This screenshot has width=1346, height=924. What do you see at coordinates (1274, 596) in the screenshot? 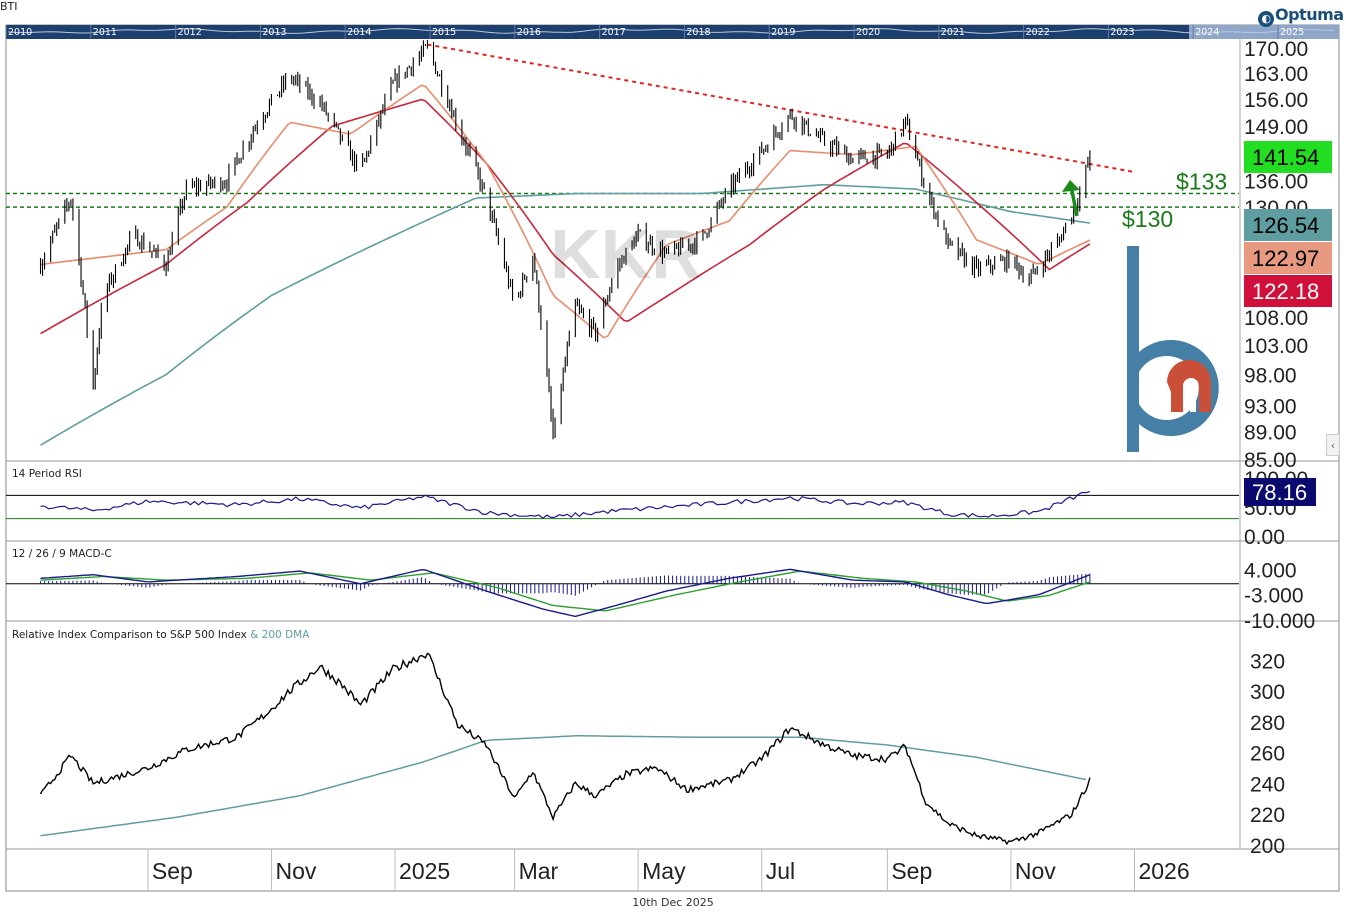
I see `macd-axis-tick-label: -3.000` at bounding box center [1274, 596].